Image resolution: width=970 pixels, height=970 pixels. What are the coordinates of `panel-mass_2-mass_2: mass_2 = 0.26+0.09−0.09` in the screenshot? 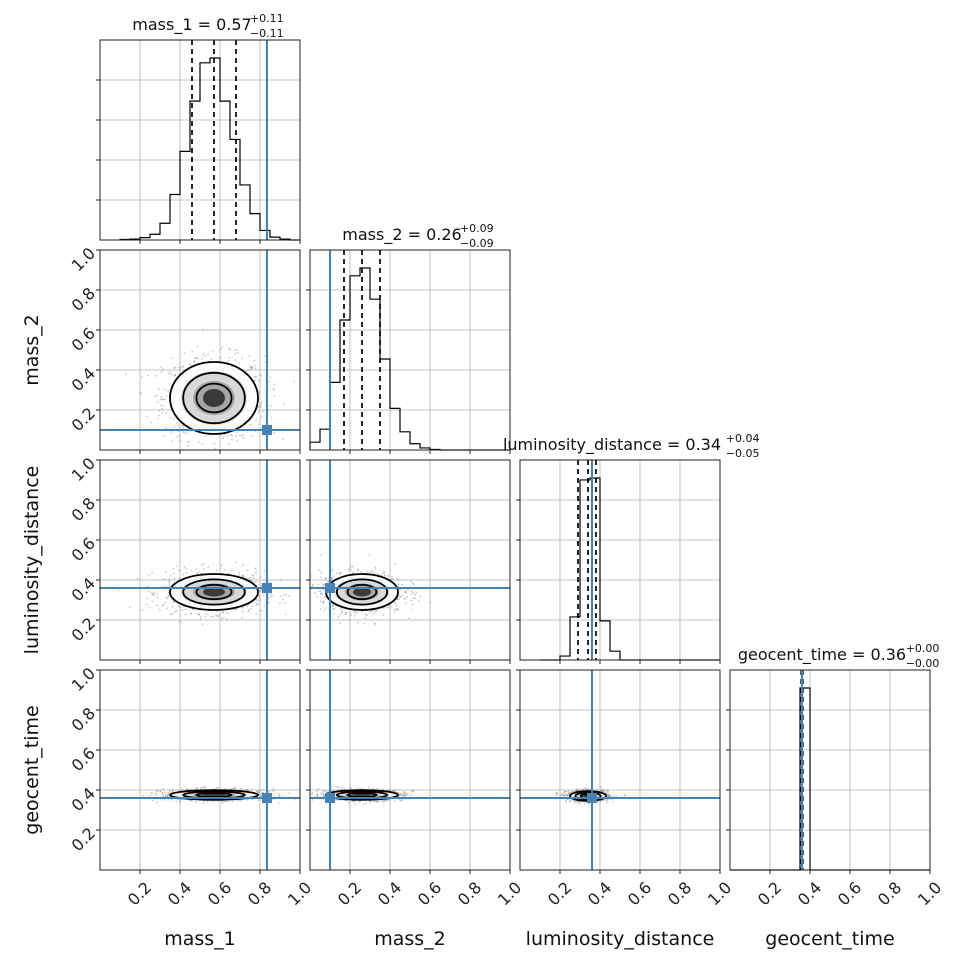 It's located at (408, 338).